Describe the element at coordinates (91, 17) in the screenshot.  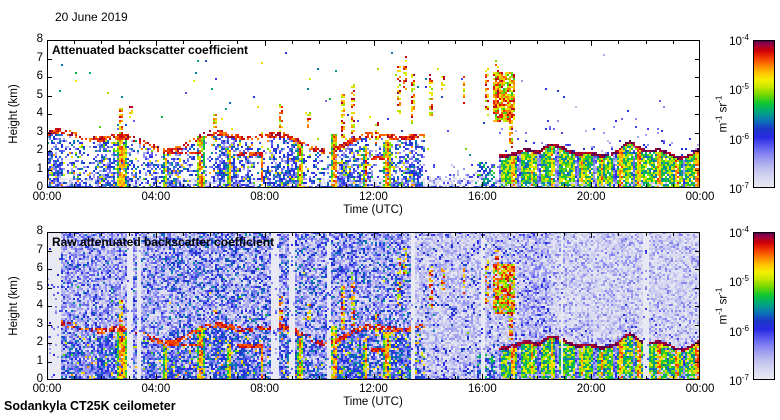
I see `figure-date: 20 June 2019` at that location.